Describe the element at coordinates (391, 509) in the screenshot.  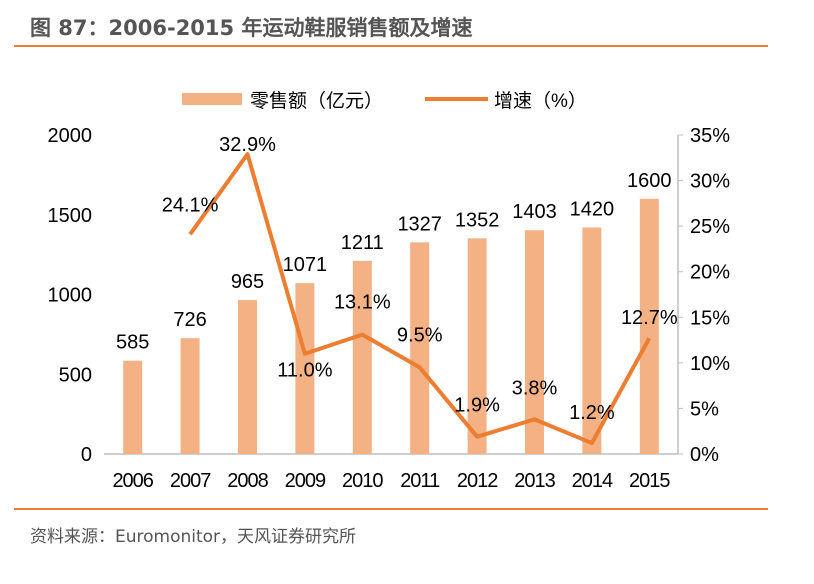
I see `bottom-rule` at that location.